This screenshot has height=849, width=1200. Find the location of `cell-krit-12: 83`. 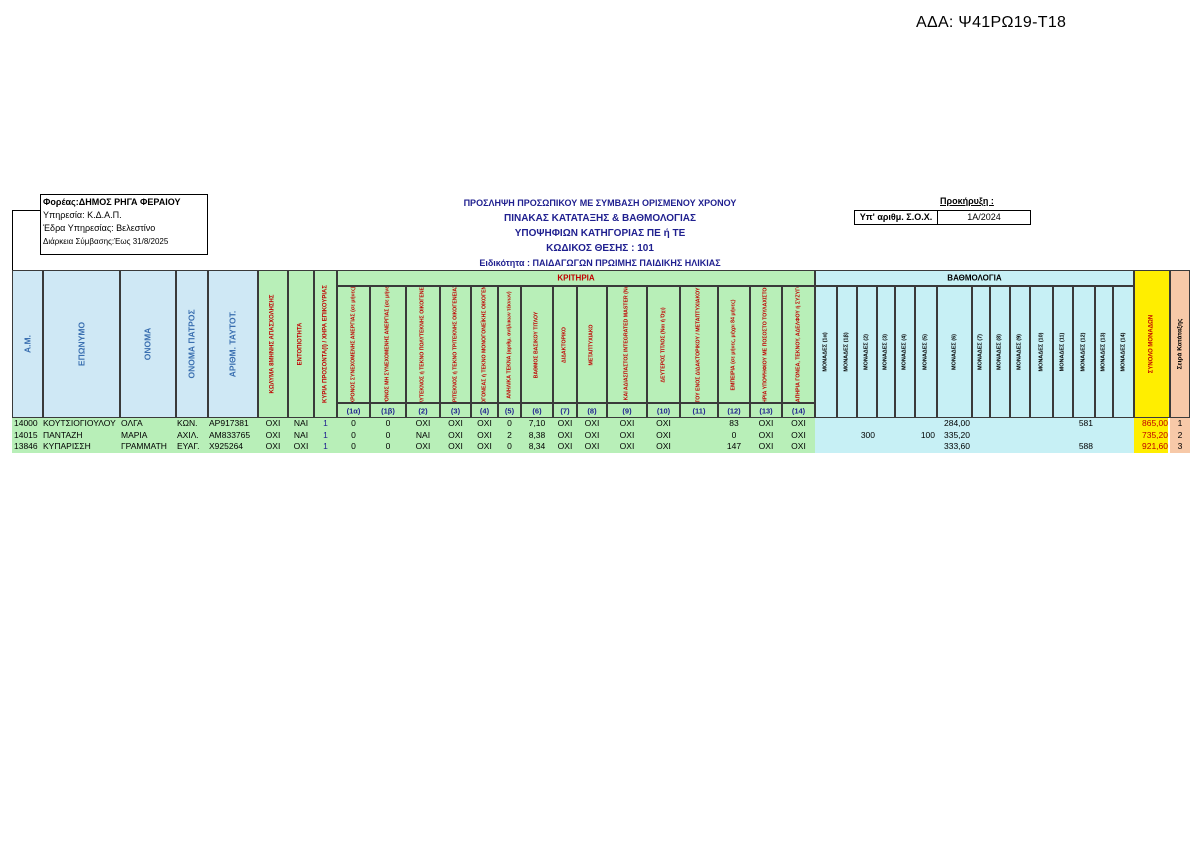

cell-krit-12: 83 is located at coordinates (734, 423).